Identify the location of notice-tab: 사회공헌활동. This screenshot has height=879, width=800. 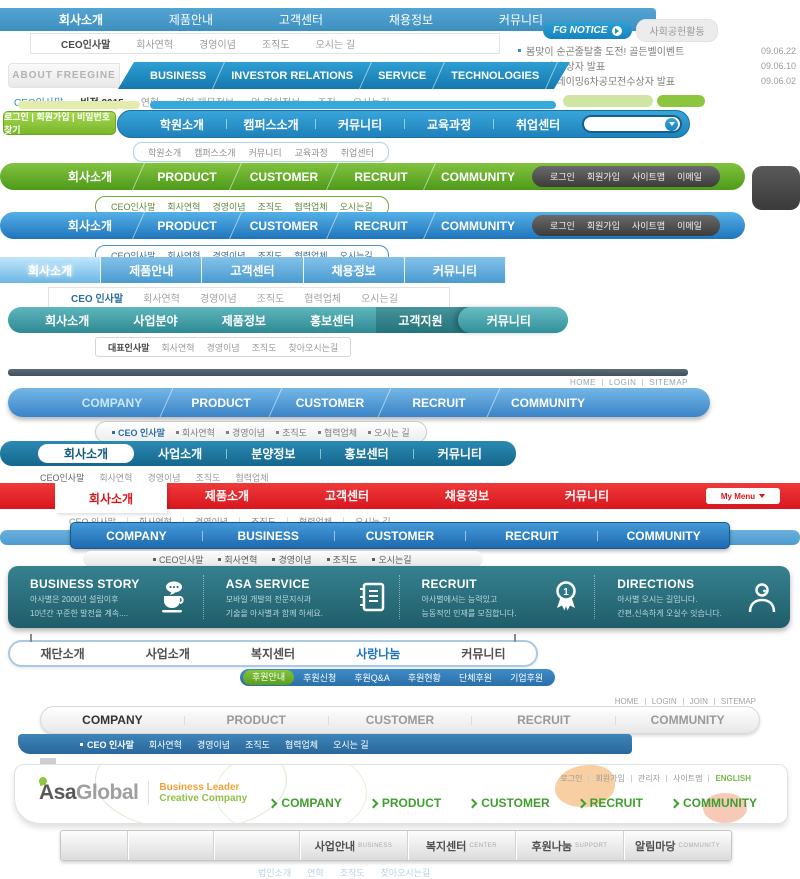
(677, 30).